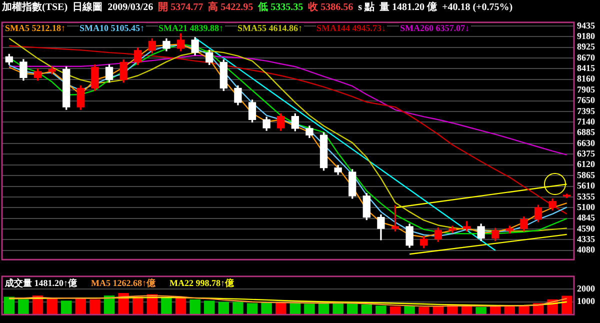 The image size is (600, 323). What do you see at coordinates (586, 164) in the screenshot?
I see `y-tick-label: 6120` at bounding box center [586, 164].